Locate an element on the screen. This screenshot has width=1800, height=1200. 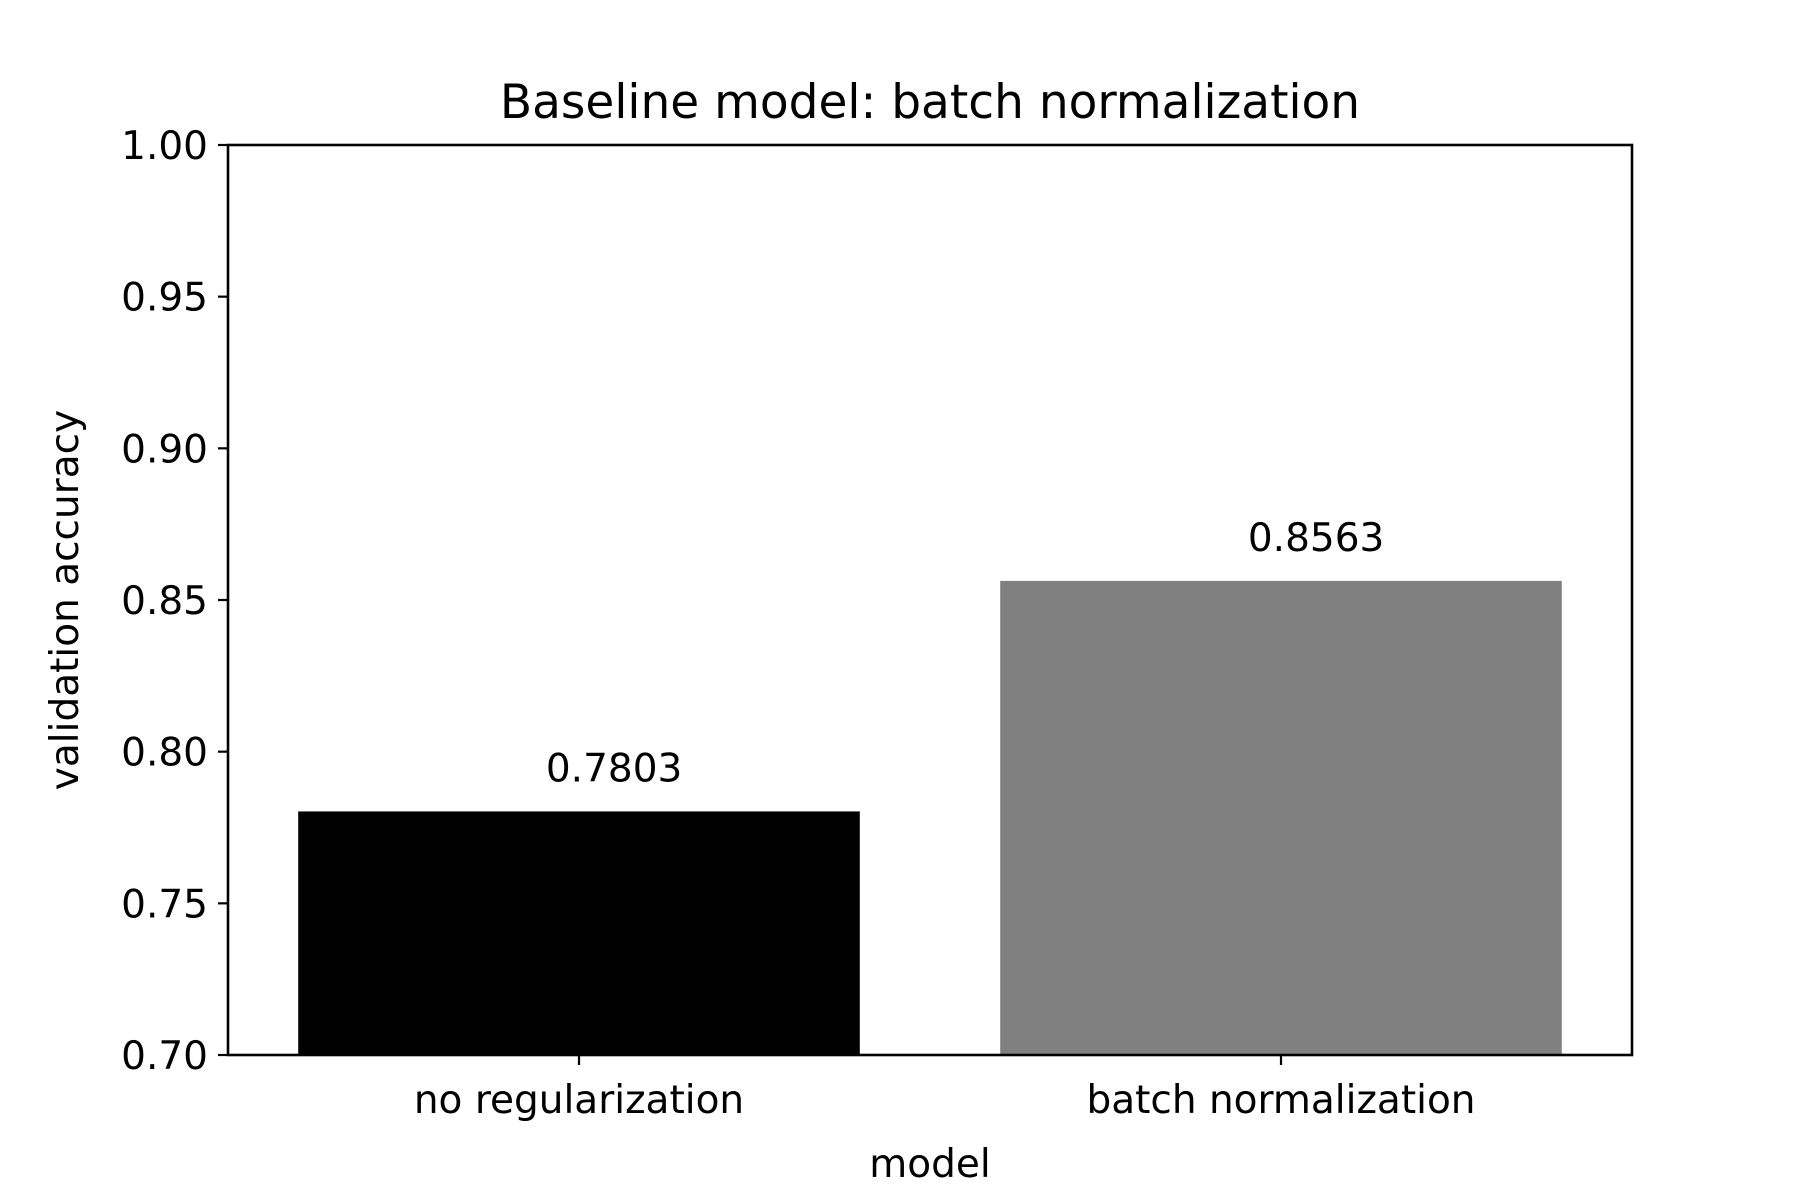
y-tick-label: 0.90 is located at coordinates (164, 449).